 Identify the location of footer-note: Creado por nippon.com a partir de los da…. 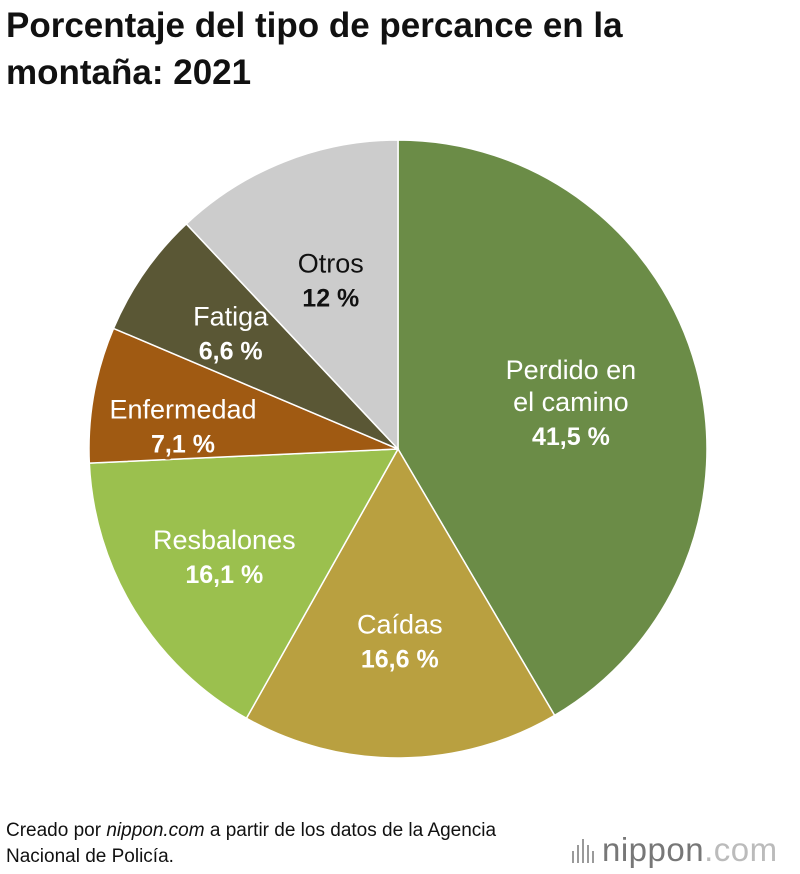
(276, 844).